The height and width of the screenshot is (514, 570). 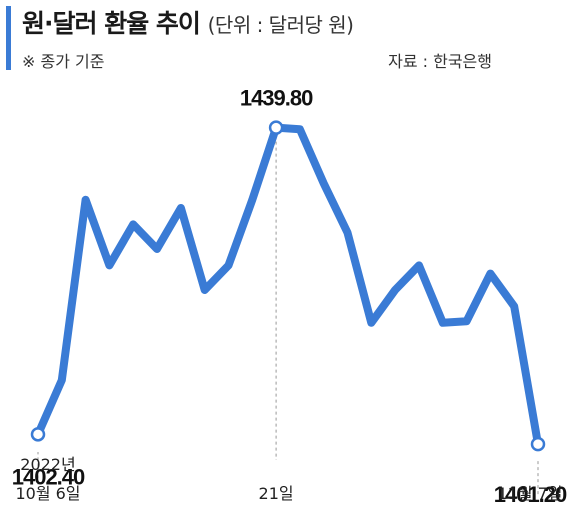 I want to click on date-label: 2022년, so click(x=47, y=464).